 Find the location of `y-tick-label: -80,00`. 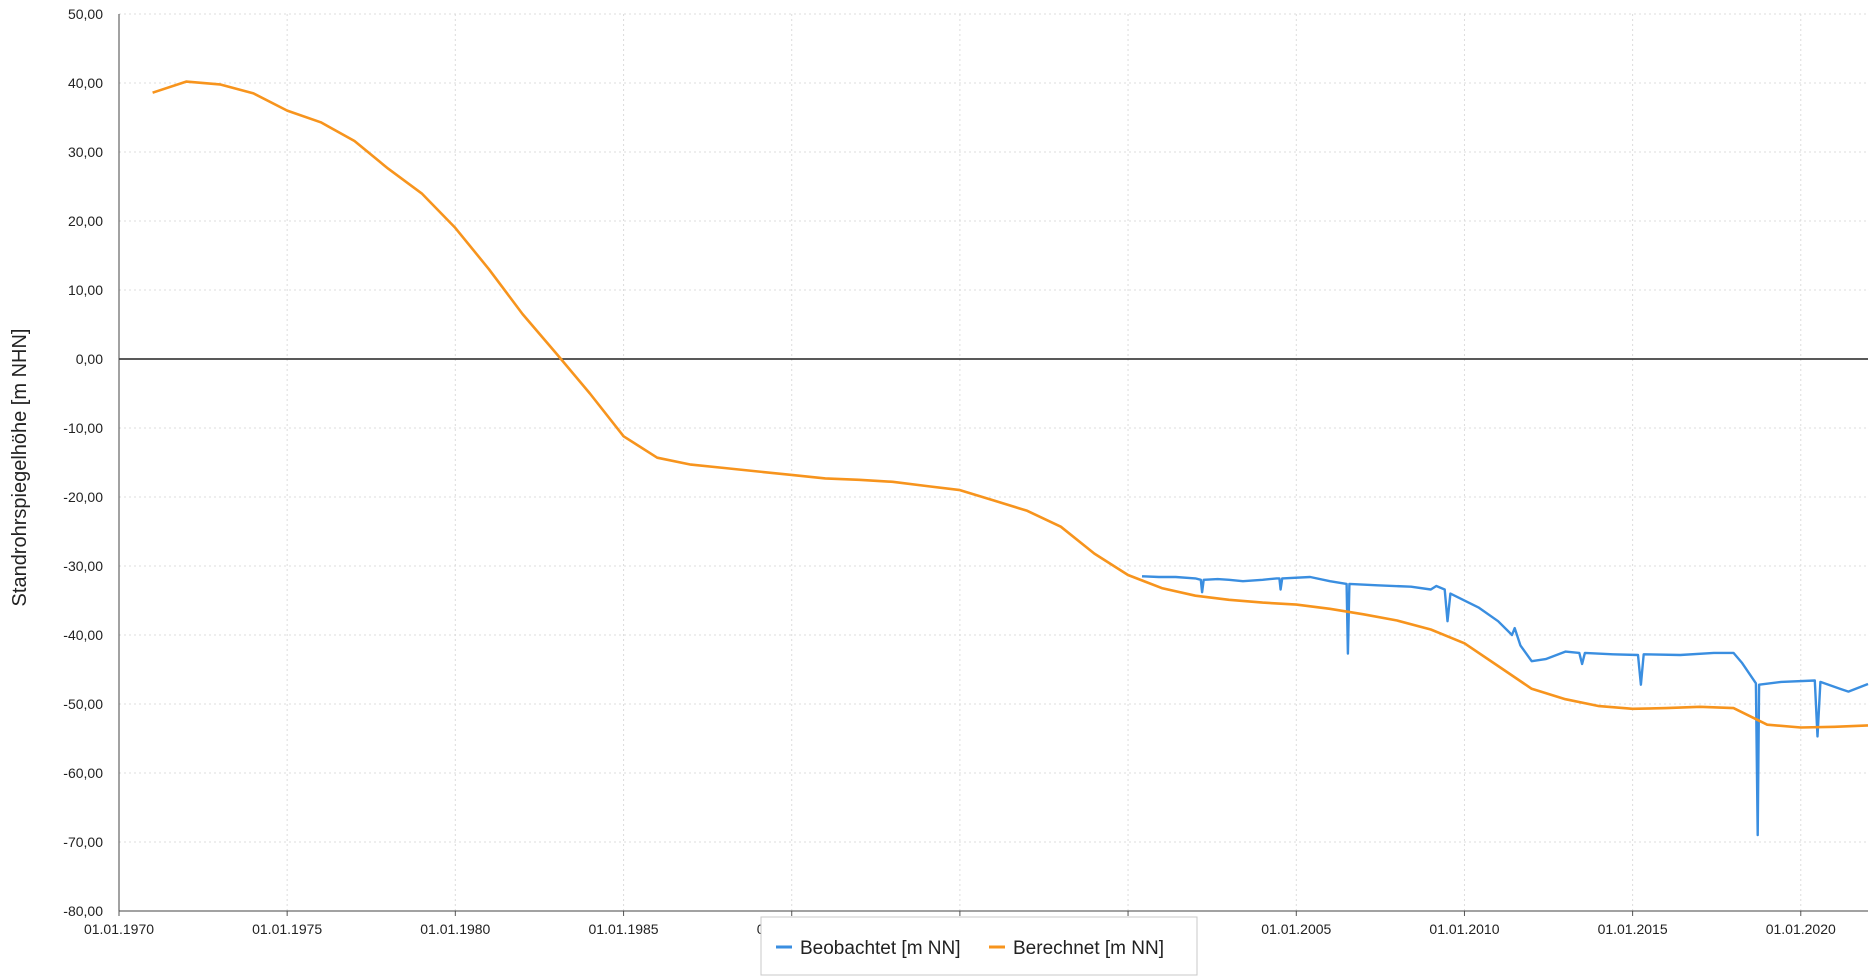

y-tick-label: -80,00 is located at coordinates (83, 911).